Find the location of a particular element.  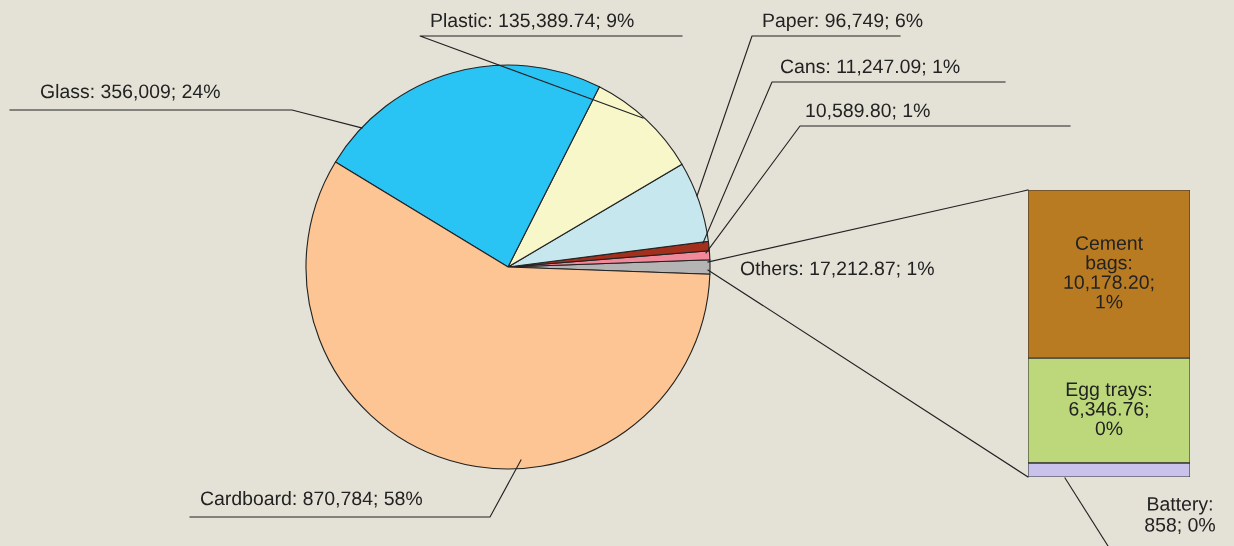

slice-label: Paper: 96,749; 6% is located at coordinates (843, 22).